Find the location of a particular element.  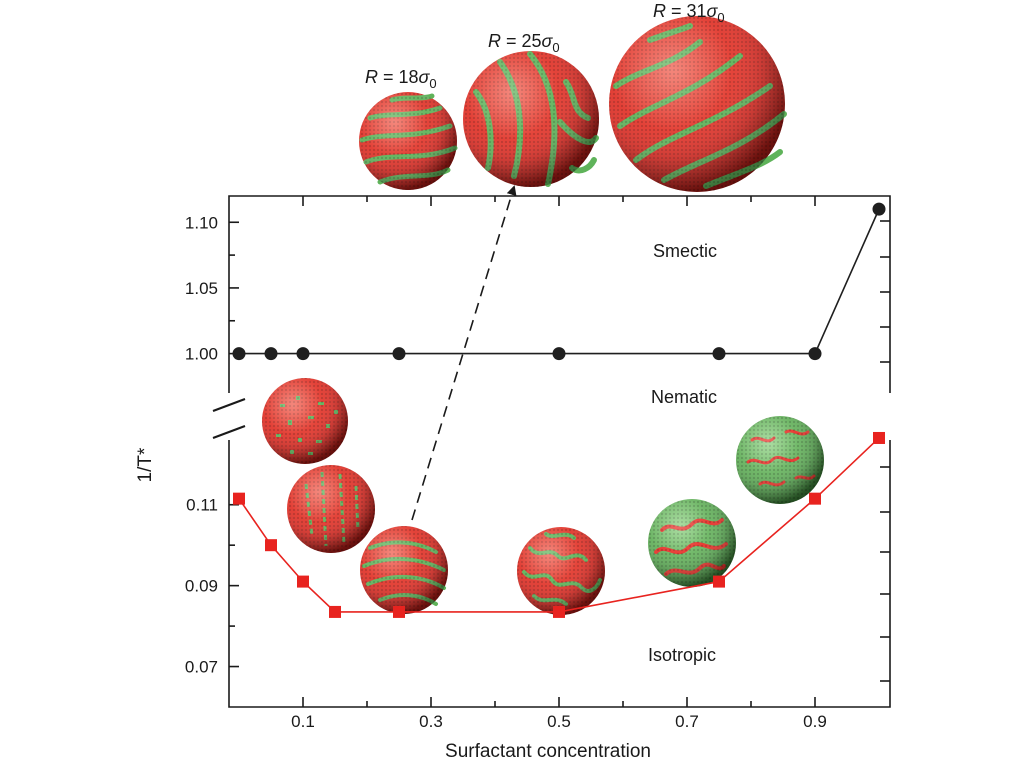

y-axis-title: 1/T* is located at coordinates (145, 464).